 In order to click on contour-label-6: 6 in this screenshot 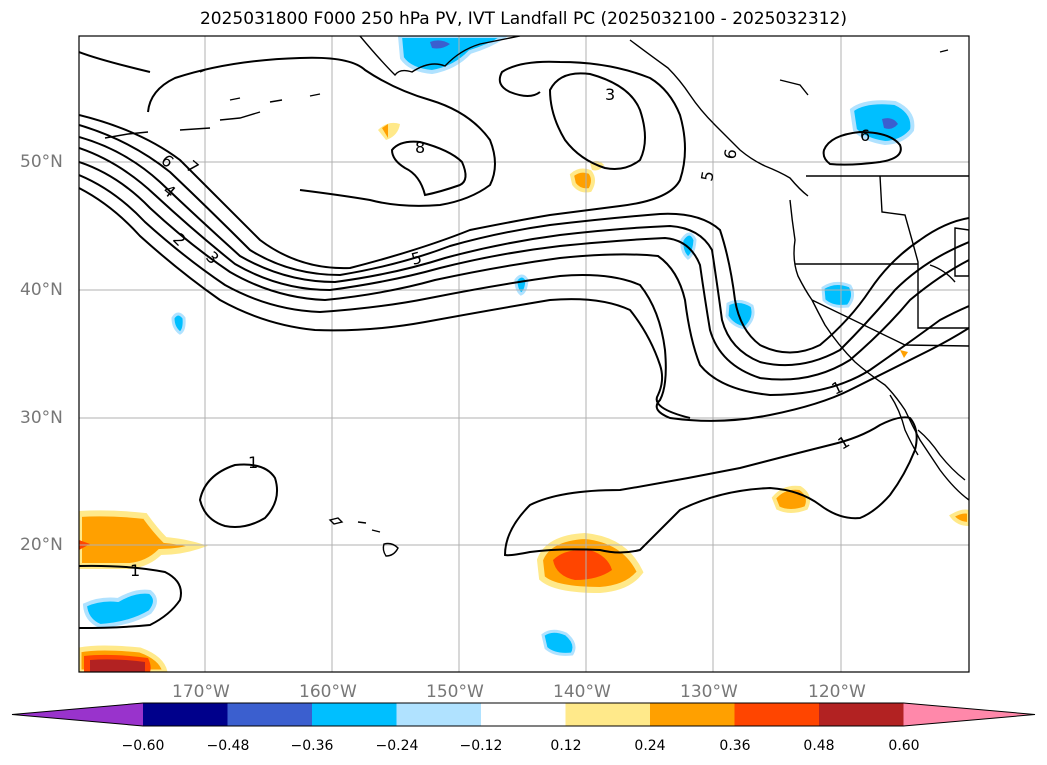, I will do `click(167, 161)`.